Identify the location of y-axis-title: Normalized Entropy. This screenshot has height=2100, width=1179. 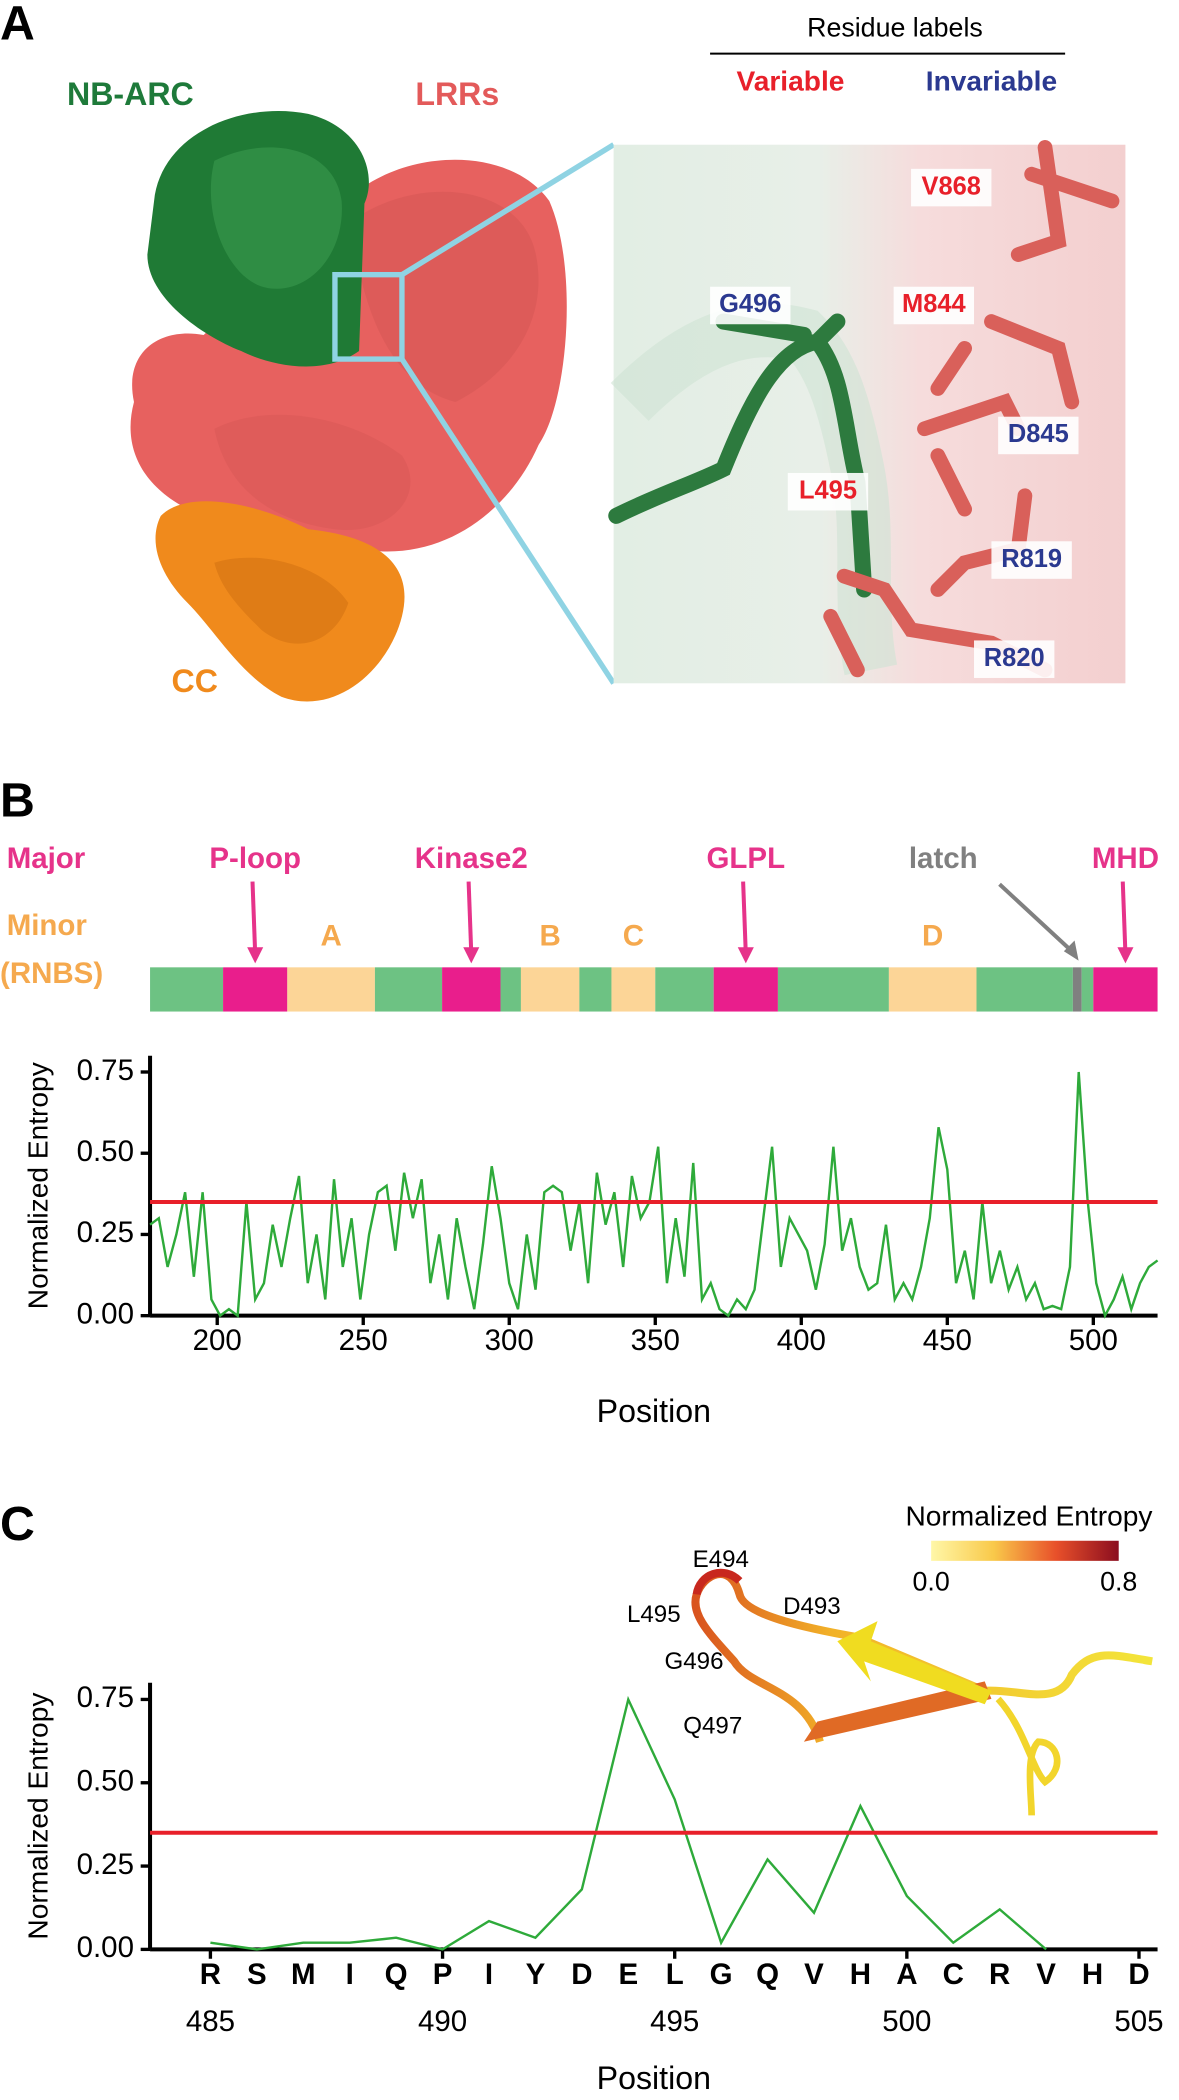
(38, 1816).